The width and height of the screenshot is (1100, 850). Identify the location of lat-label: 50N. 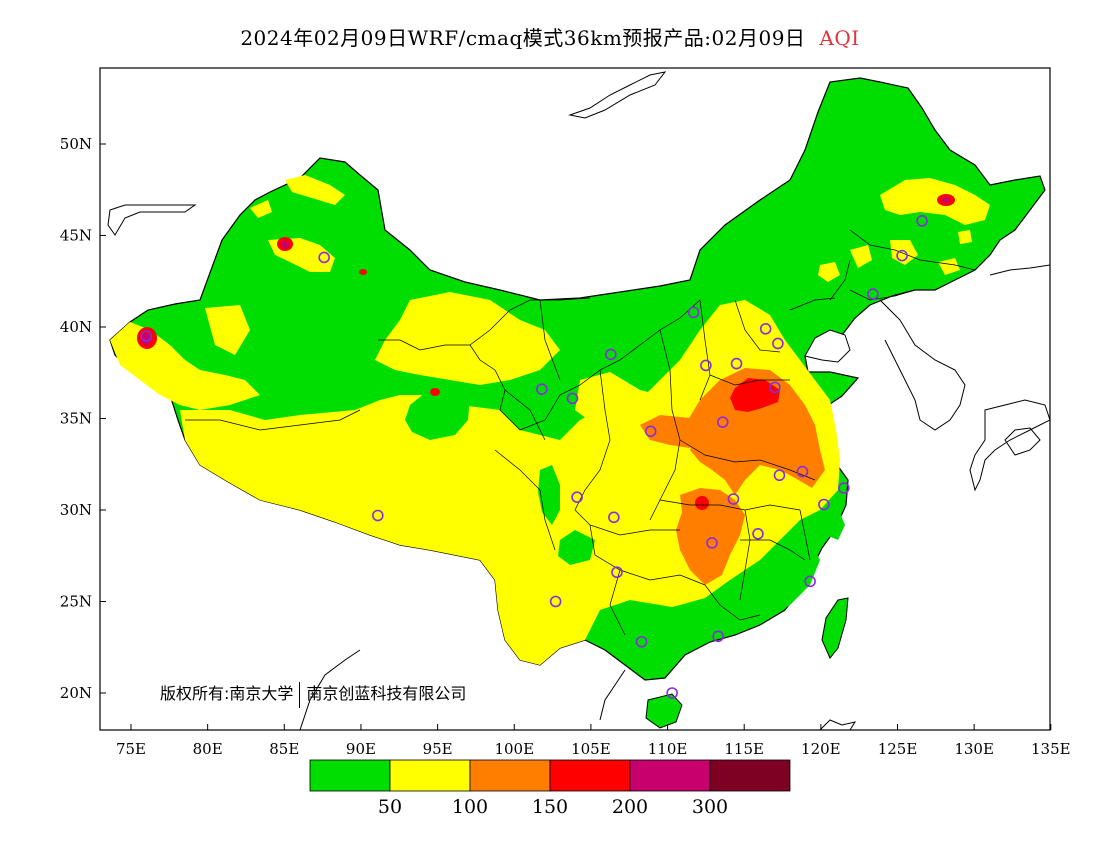
(76, 144).